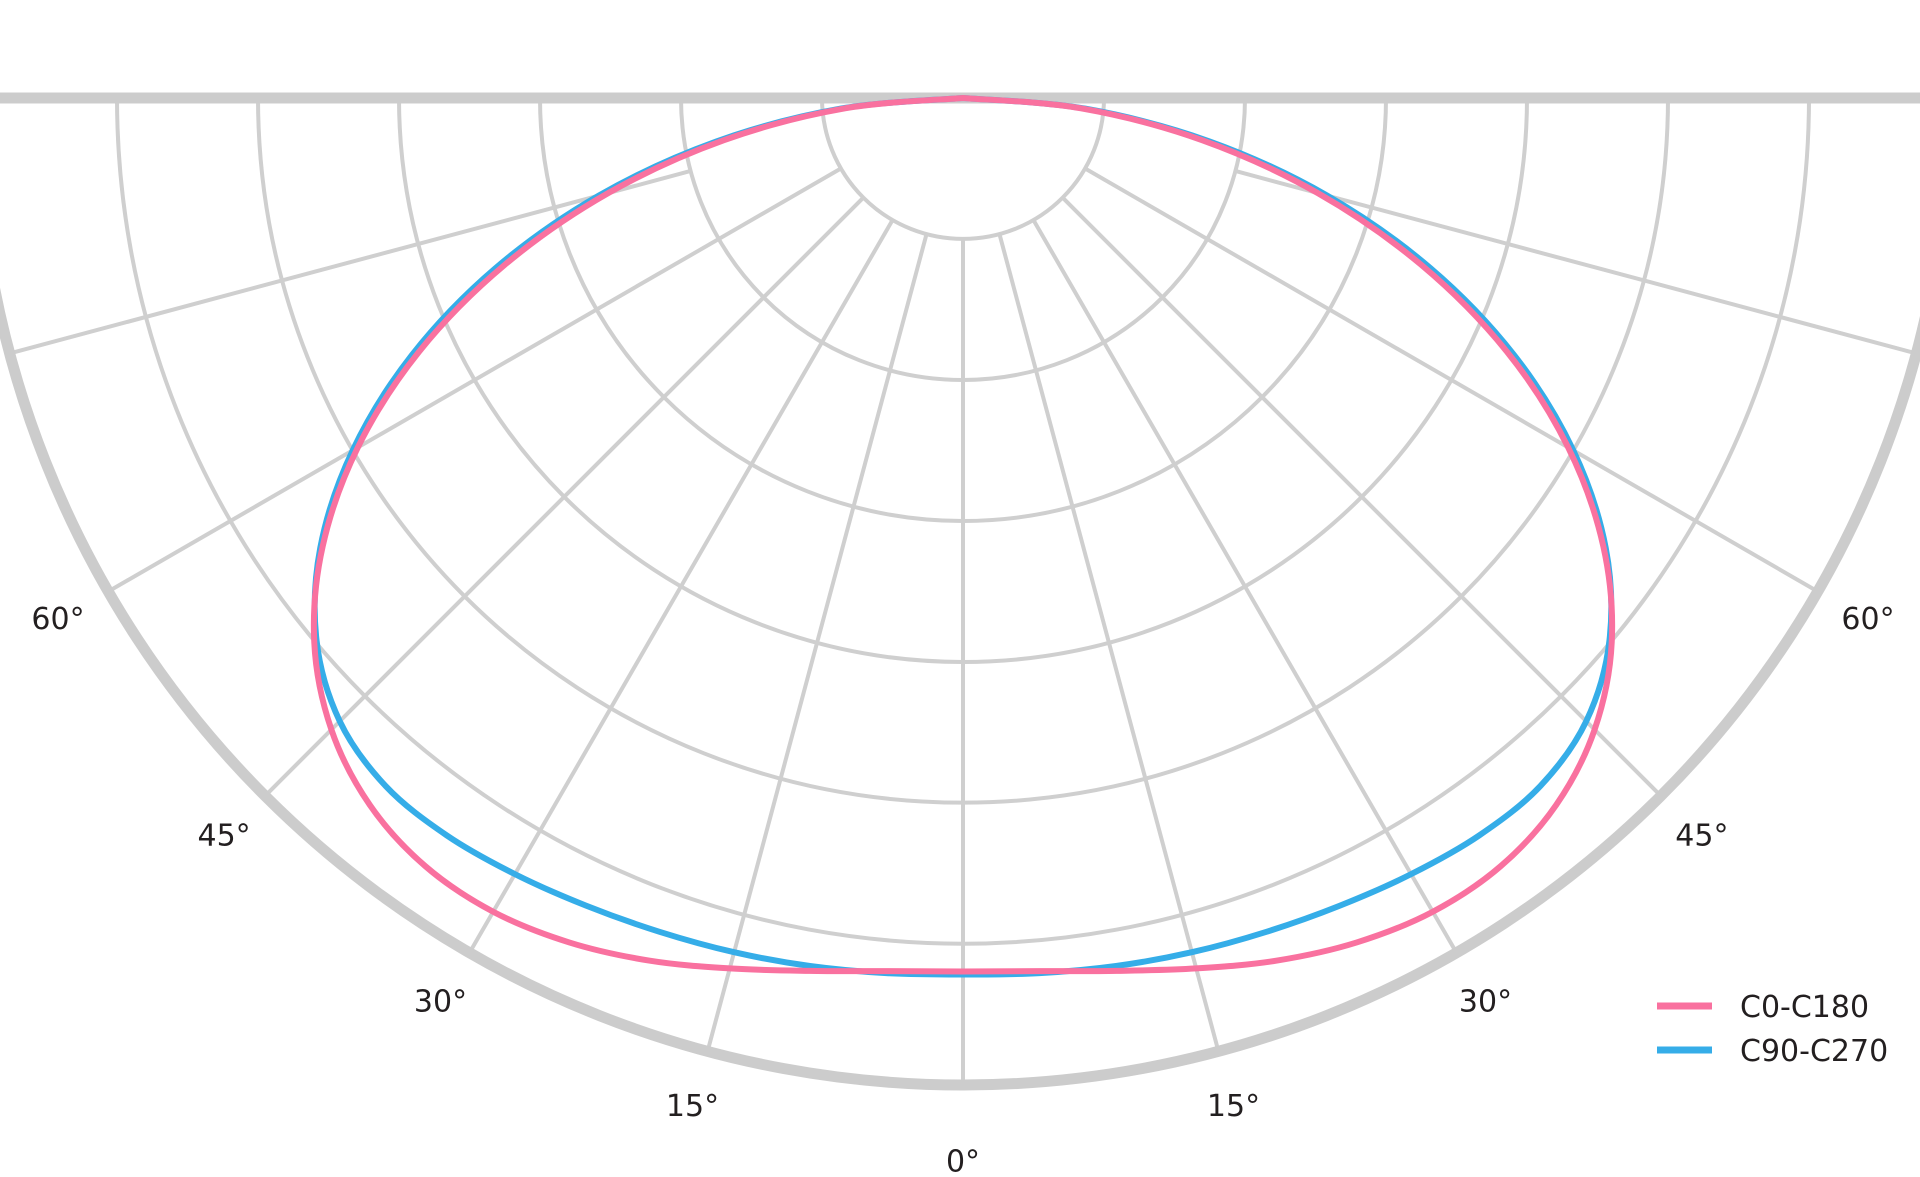  I want to click on legend-item-c0-c180: C0-C180, so click(1763, 1007).